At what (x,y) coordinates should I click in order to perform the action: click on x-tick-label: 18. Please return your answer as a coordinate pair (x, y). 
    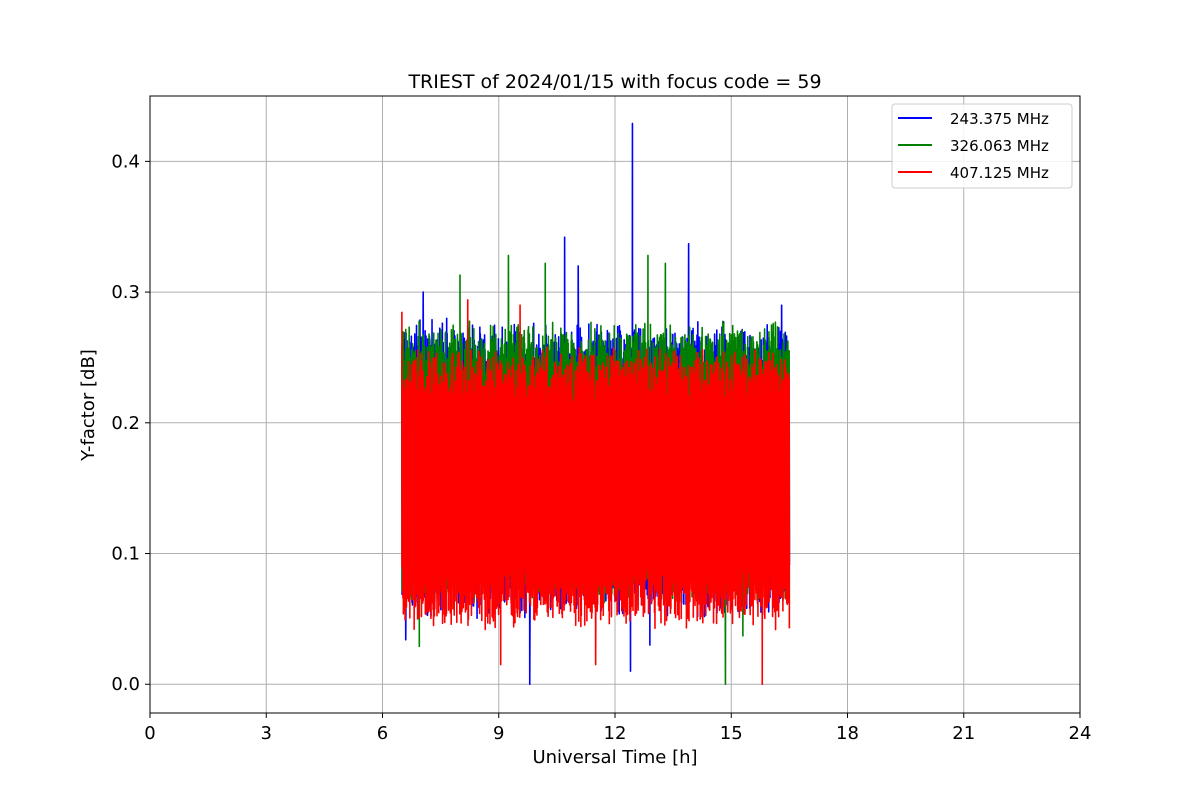
    Looking at the image, I should click on (847, 733).